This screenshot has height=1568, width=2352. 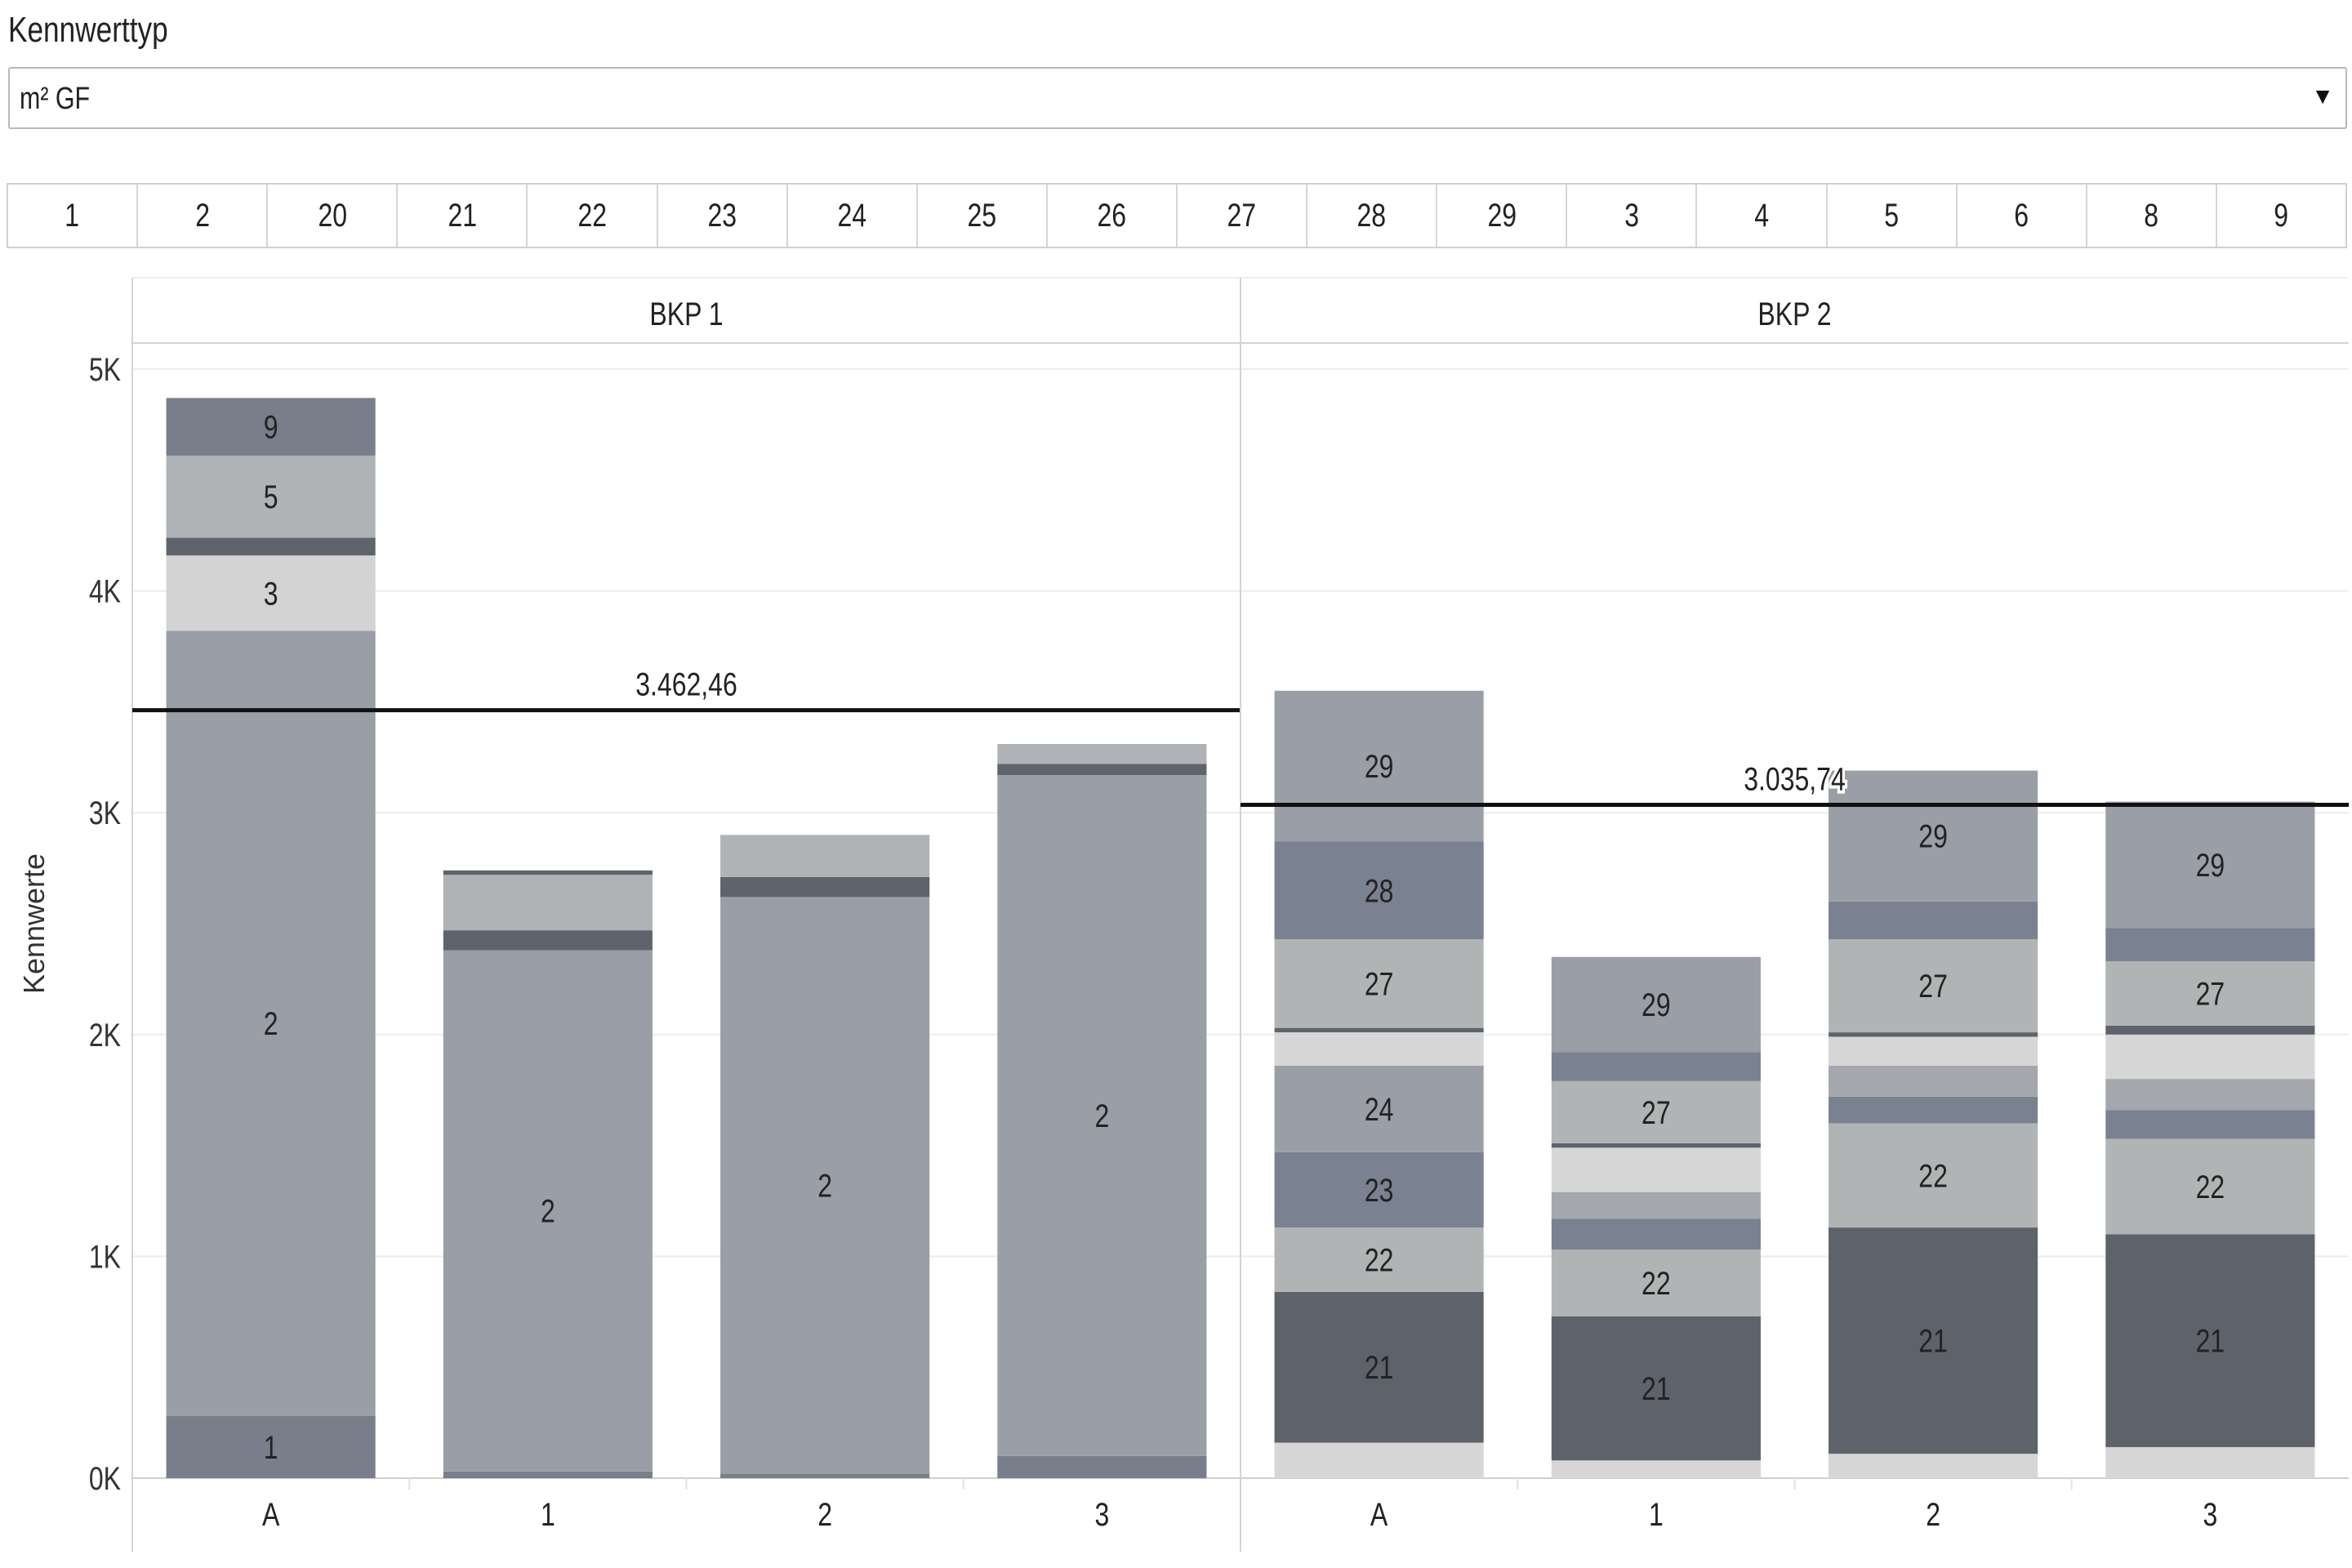 I want to click on filter-chip: 25, so click(x=983, y=216).